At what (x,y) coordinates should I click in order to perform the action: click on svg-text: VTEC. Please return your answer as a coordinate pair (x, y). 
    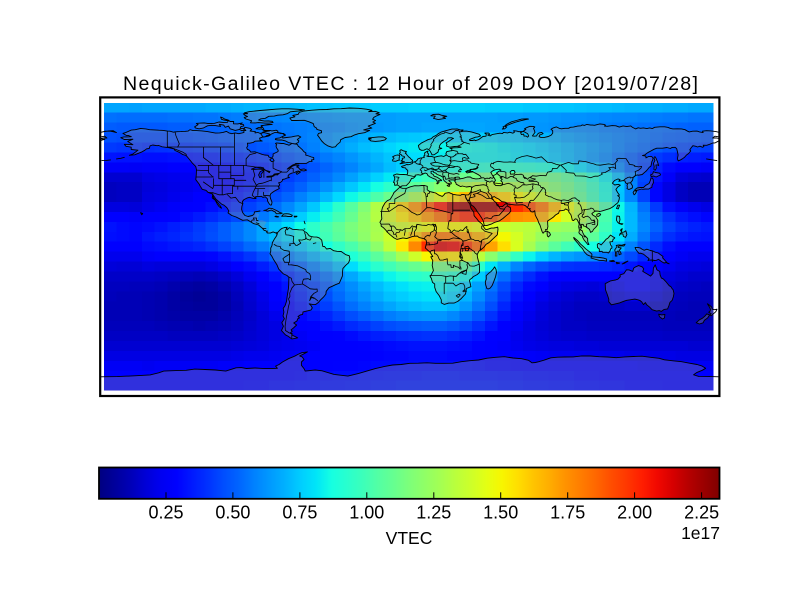
    Looking at the image, I should click on (409, 538).